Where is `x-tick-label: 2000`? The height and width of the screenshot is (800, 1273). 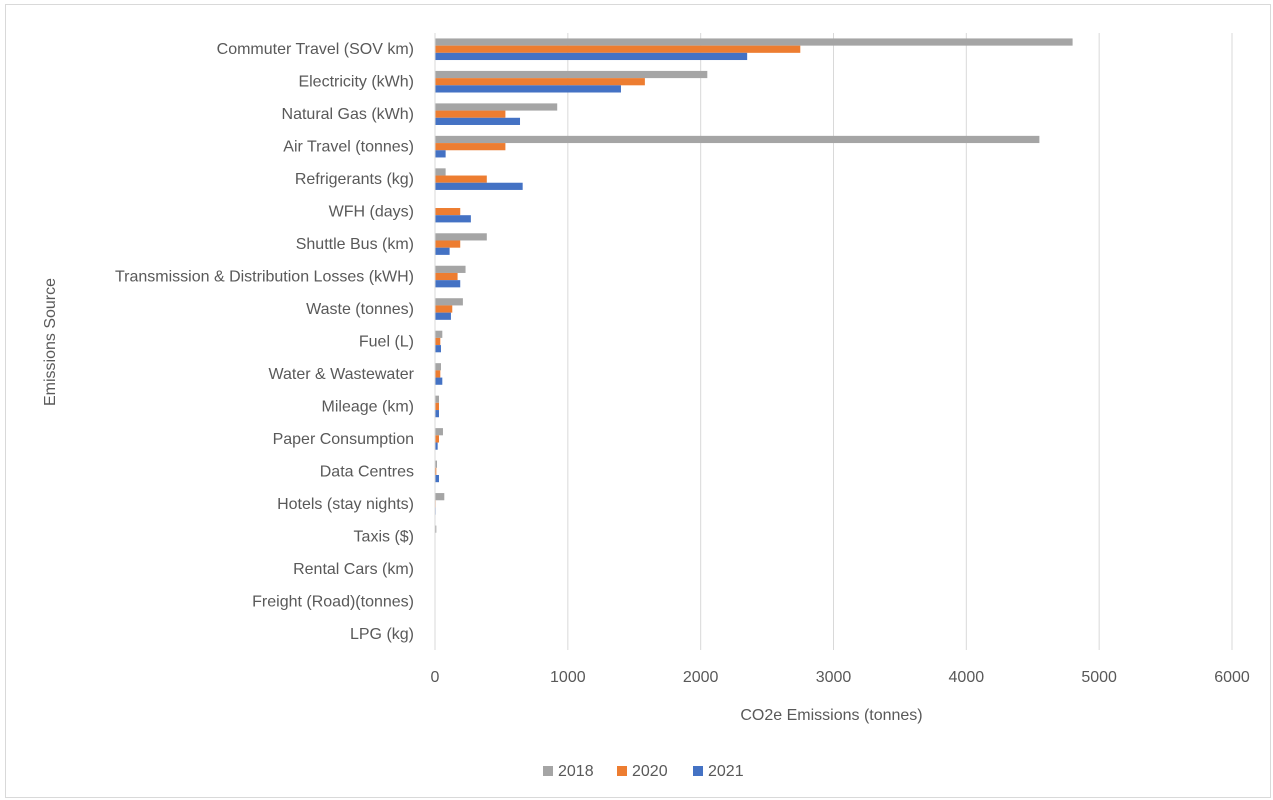 x-tick-label: 2000 is located at coordinates (701, 677).